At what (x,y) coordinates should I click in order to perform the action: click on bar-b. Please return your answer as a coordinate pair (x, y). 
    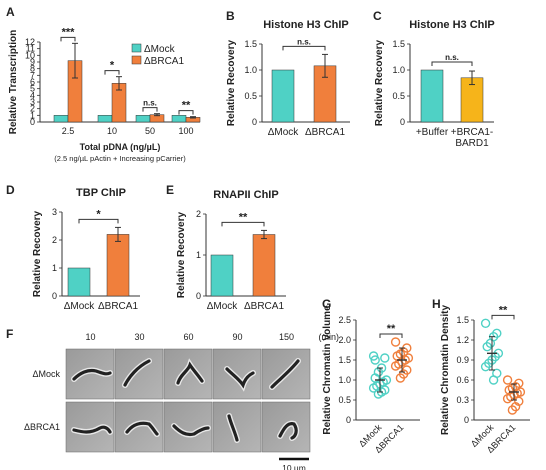
    Looking at the image, I should click on (283, 96).